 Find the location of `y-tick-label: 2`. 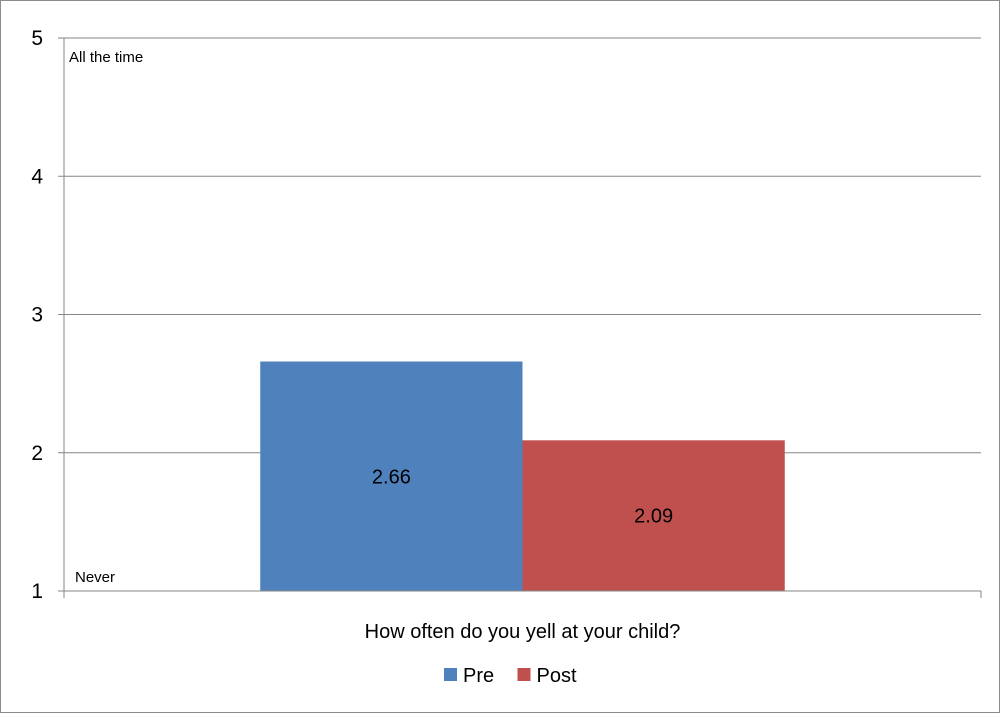

y-tick-label: 2 is located at coordinates (37, 453).